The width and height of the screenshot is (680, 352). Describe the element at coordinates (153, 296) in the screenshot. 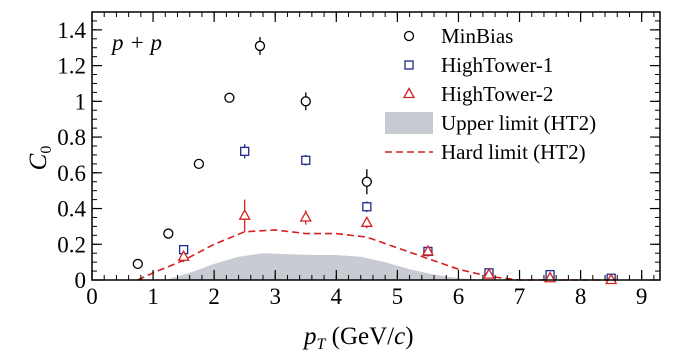

I see `x-tick-label: 1` at that location.